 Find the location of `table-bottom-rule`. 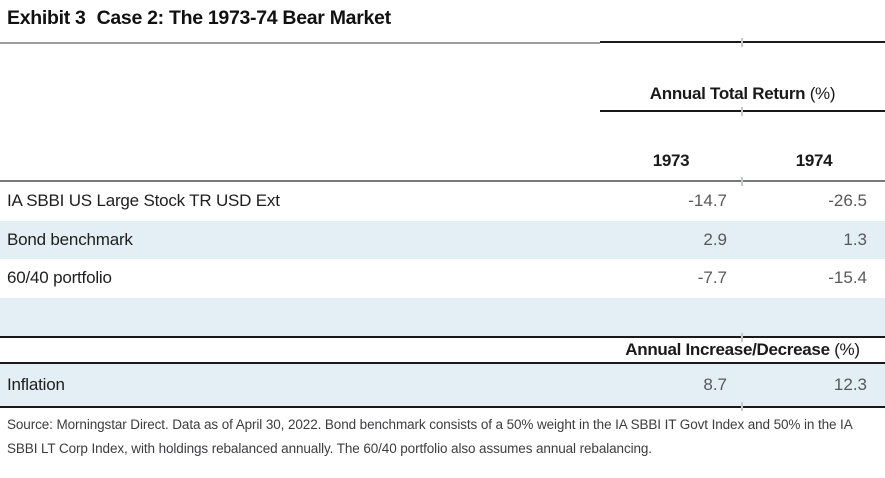

table-bottom-rule is located at coordinates (442, 407).